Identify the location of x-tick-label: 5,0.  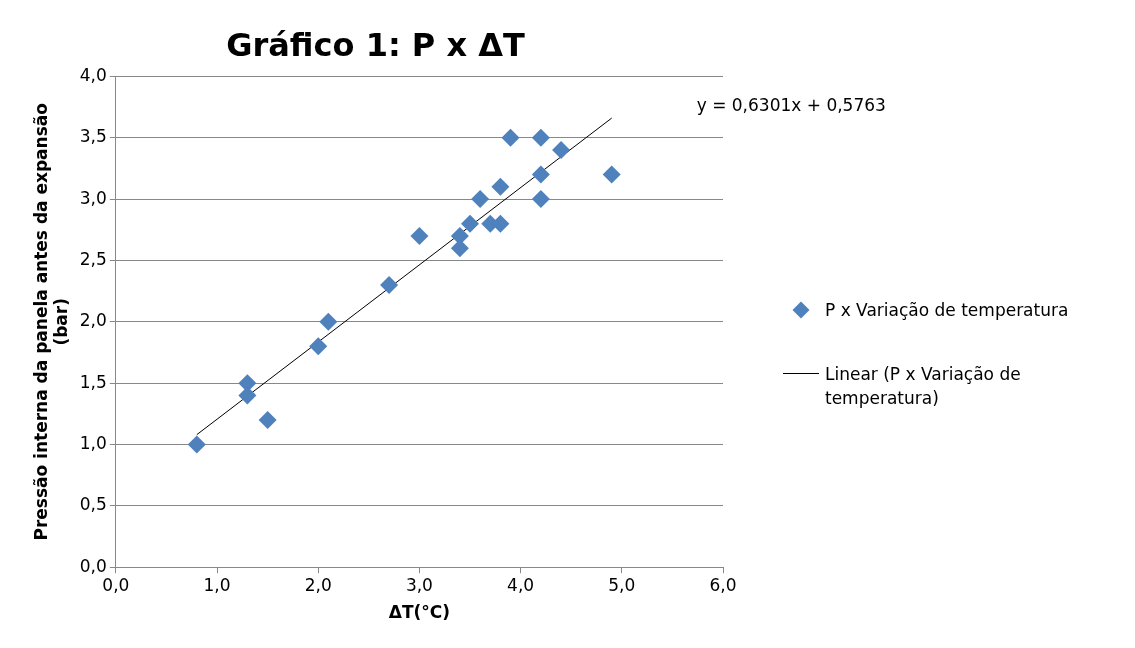
(622, 584).